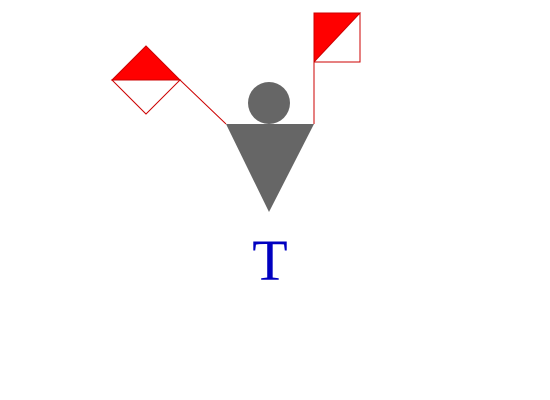 This screenshot has height=400, width=550. I want to click on right-flag, so click(337, 38).